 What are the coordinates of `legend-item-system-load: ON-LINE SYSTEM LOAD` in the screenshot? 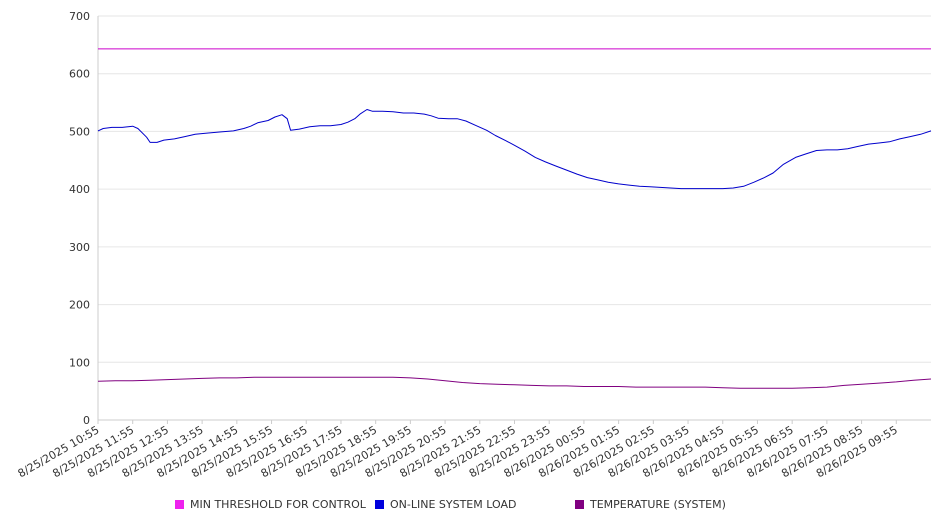 It's located at (445, 504).